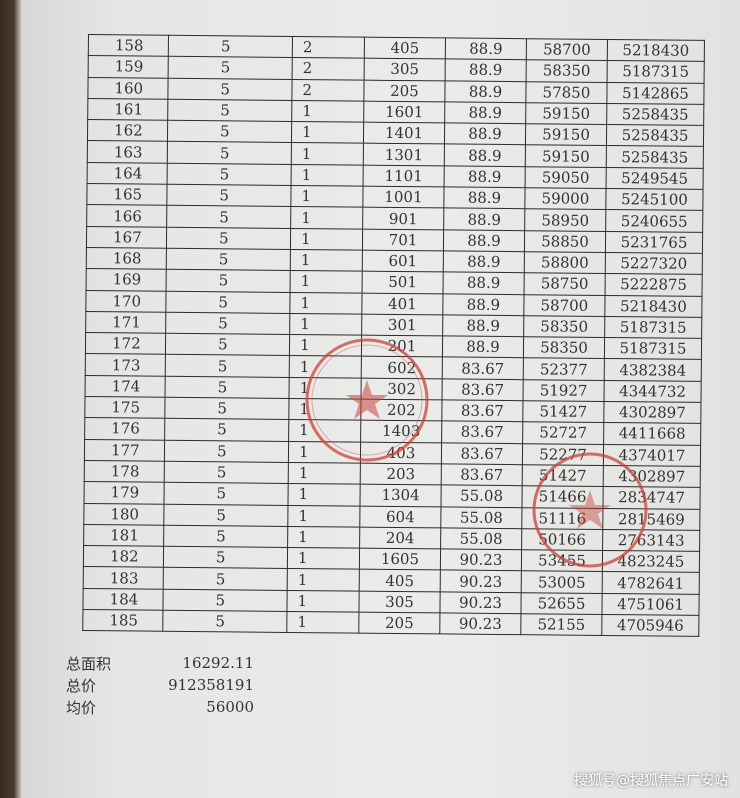 Image resolution: width=740 pixels, height=798 pixels. What do you see at coordinates (124, 450) in the screenshot?
I see `cell-index: 177` at bounding box center [124, 450].